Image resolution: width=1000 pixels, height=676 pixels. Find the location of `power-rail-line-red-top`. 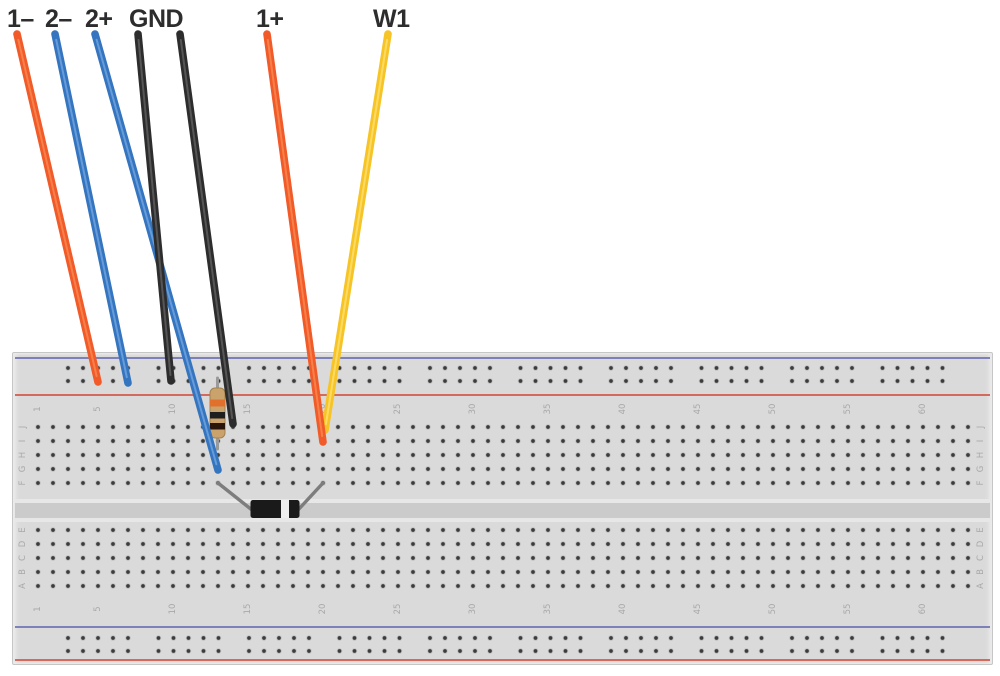

power-rail-line-red-top is located at coordinates (502, 395).